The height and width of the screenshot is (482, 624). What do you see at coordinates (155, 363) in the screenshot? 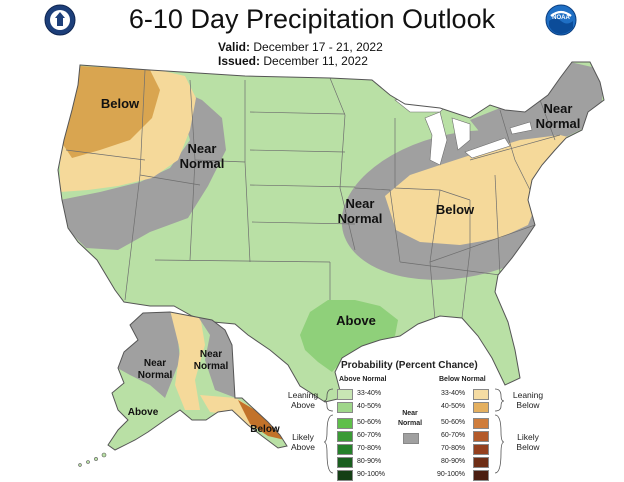
I see `label-ak-near-west-1: Near` at bounding box center [155, 363].